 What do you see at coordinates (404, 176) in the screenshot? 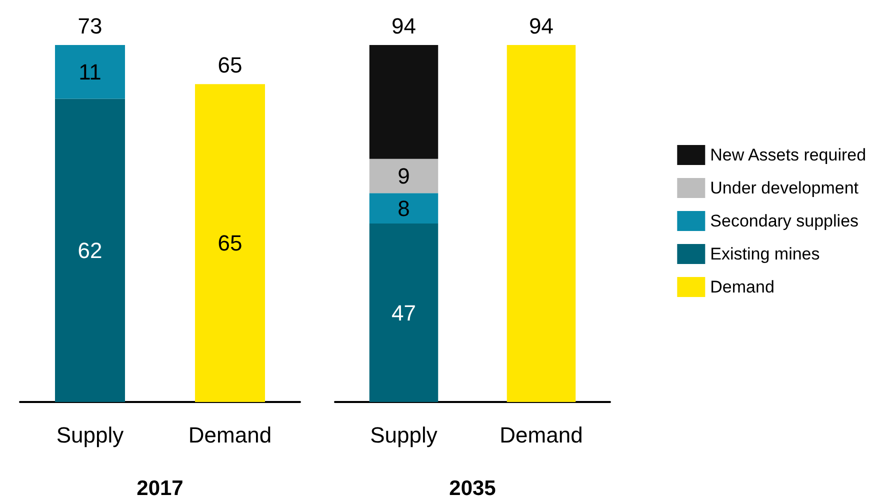
I see `data-label: 9` at bounding box center [404, 176].